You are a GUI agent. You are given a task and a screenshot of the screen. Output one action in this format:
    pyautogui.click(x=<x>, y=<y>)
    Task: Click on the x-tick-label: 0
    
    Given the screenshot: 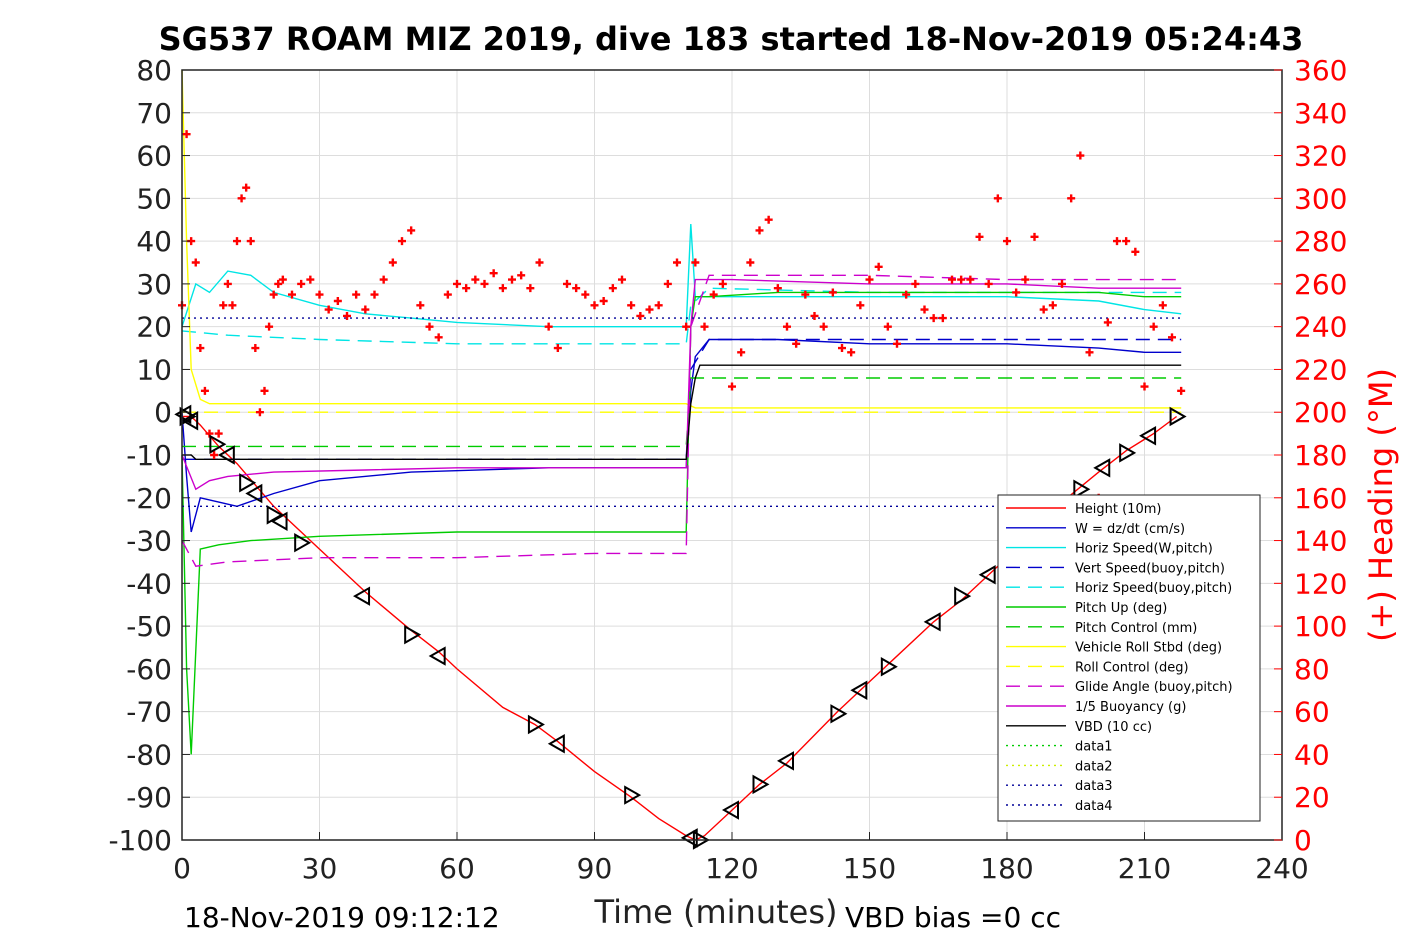 What is the action you would take?
    pyautogui.click(x=182, y=868)
    